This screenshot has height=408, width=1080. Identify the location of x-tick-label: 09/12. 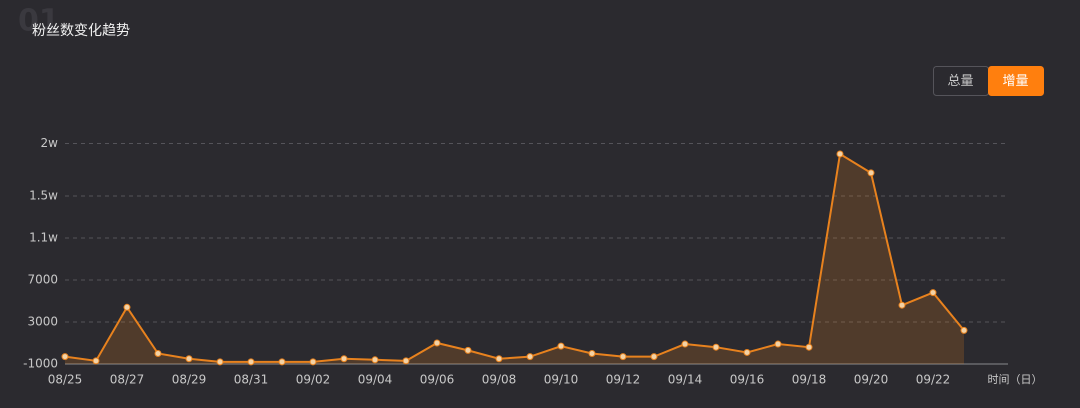
(623, 380).